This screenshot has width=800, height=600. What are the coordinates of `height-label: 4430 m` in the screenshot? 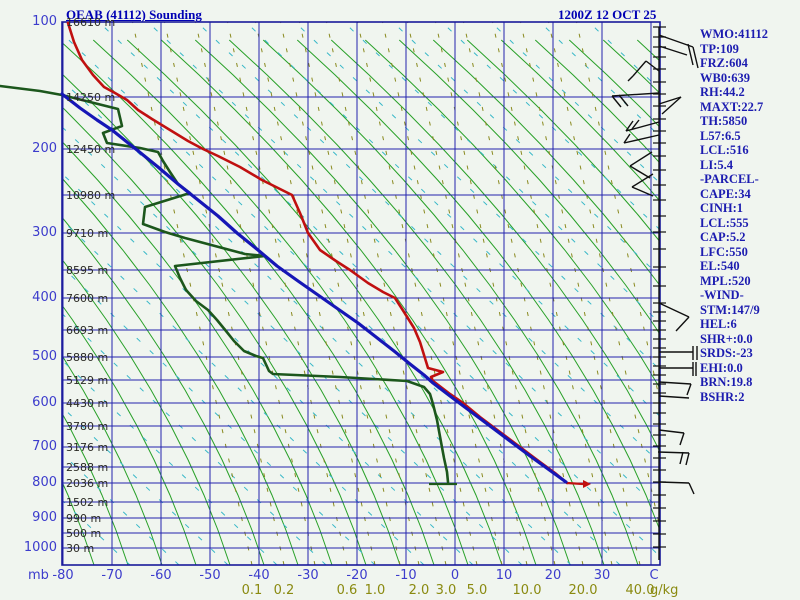 It's located at (87, 403).